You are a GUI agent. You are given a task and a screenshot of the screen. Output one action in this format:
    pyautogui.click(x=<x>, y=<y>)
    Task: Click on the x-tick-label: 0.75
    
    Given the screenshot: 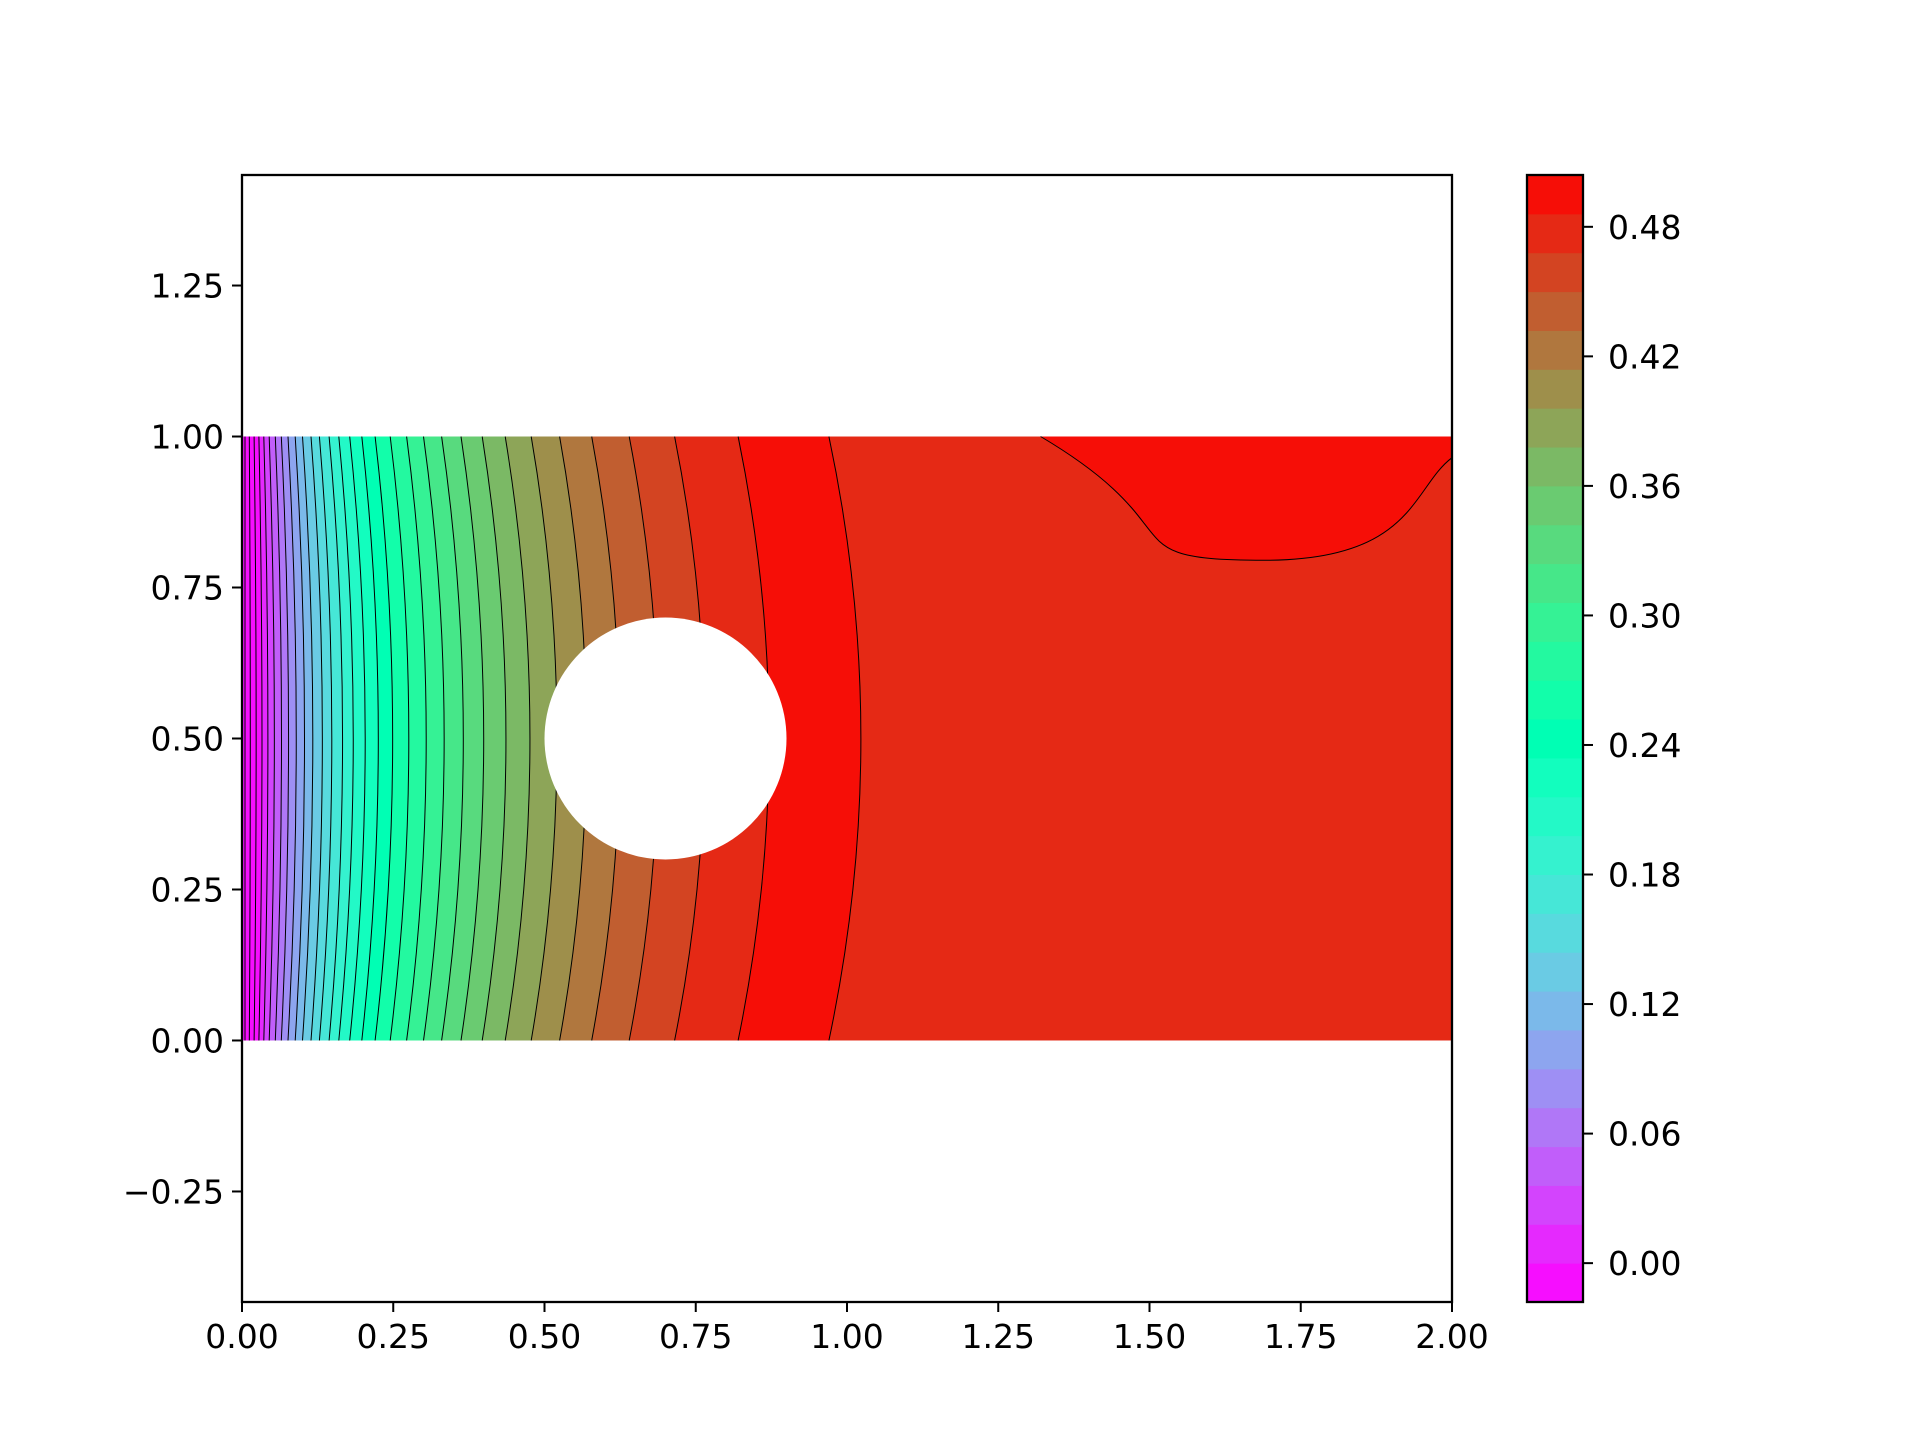 What is the action you would take?
    pyautogui.click(x=695, y=1336)
    